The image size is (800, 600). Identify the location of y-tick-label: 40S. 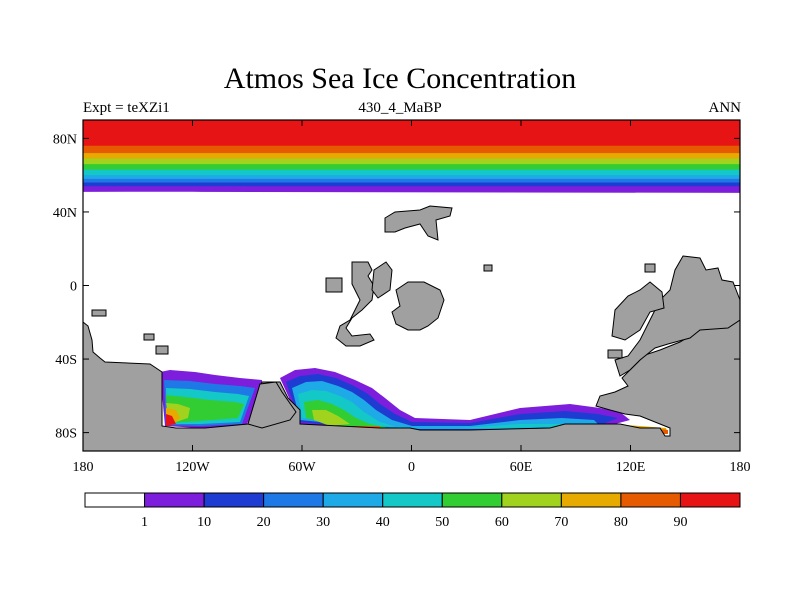
(66, 360).